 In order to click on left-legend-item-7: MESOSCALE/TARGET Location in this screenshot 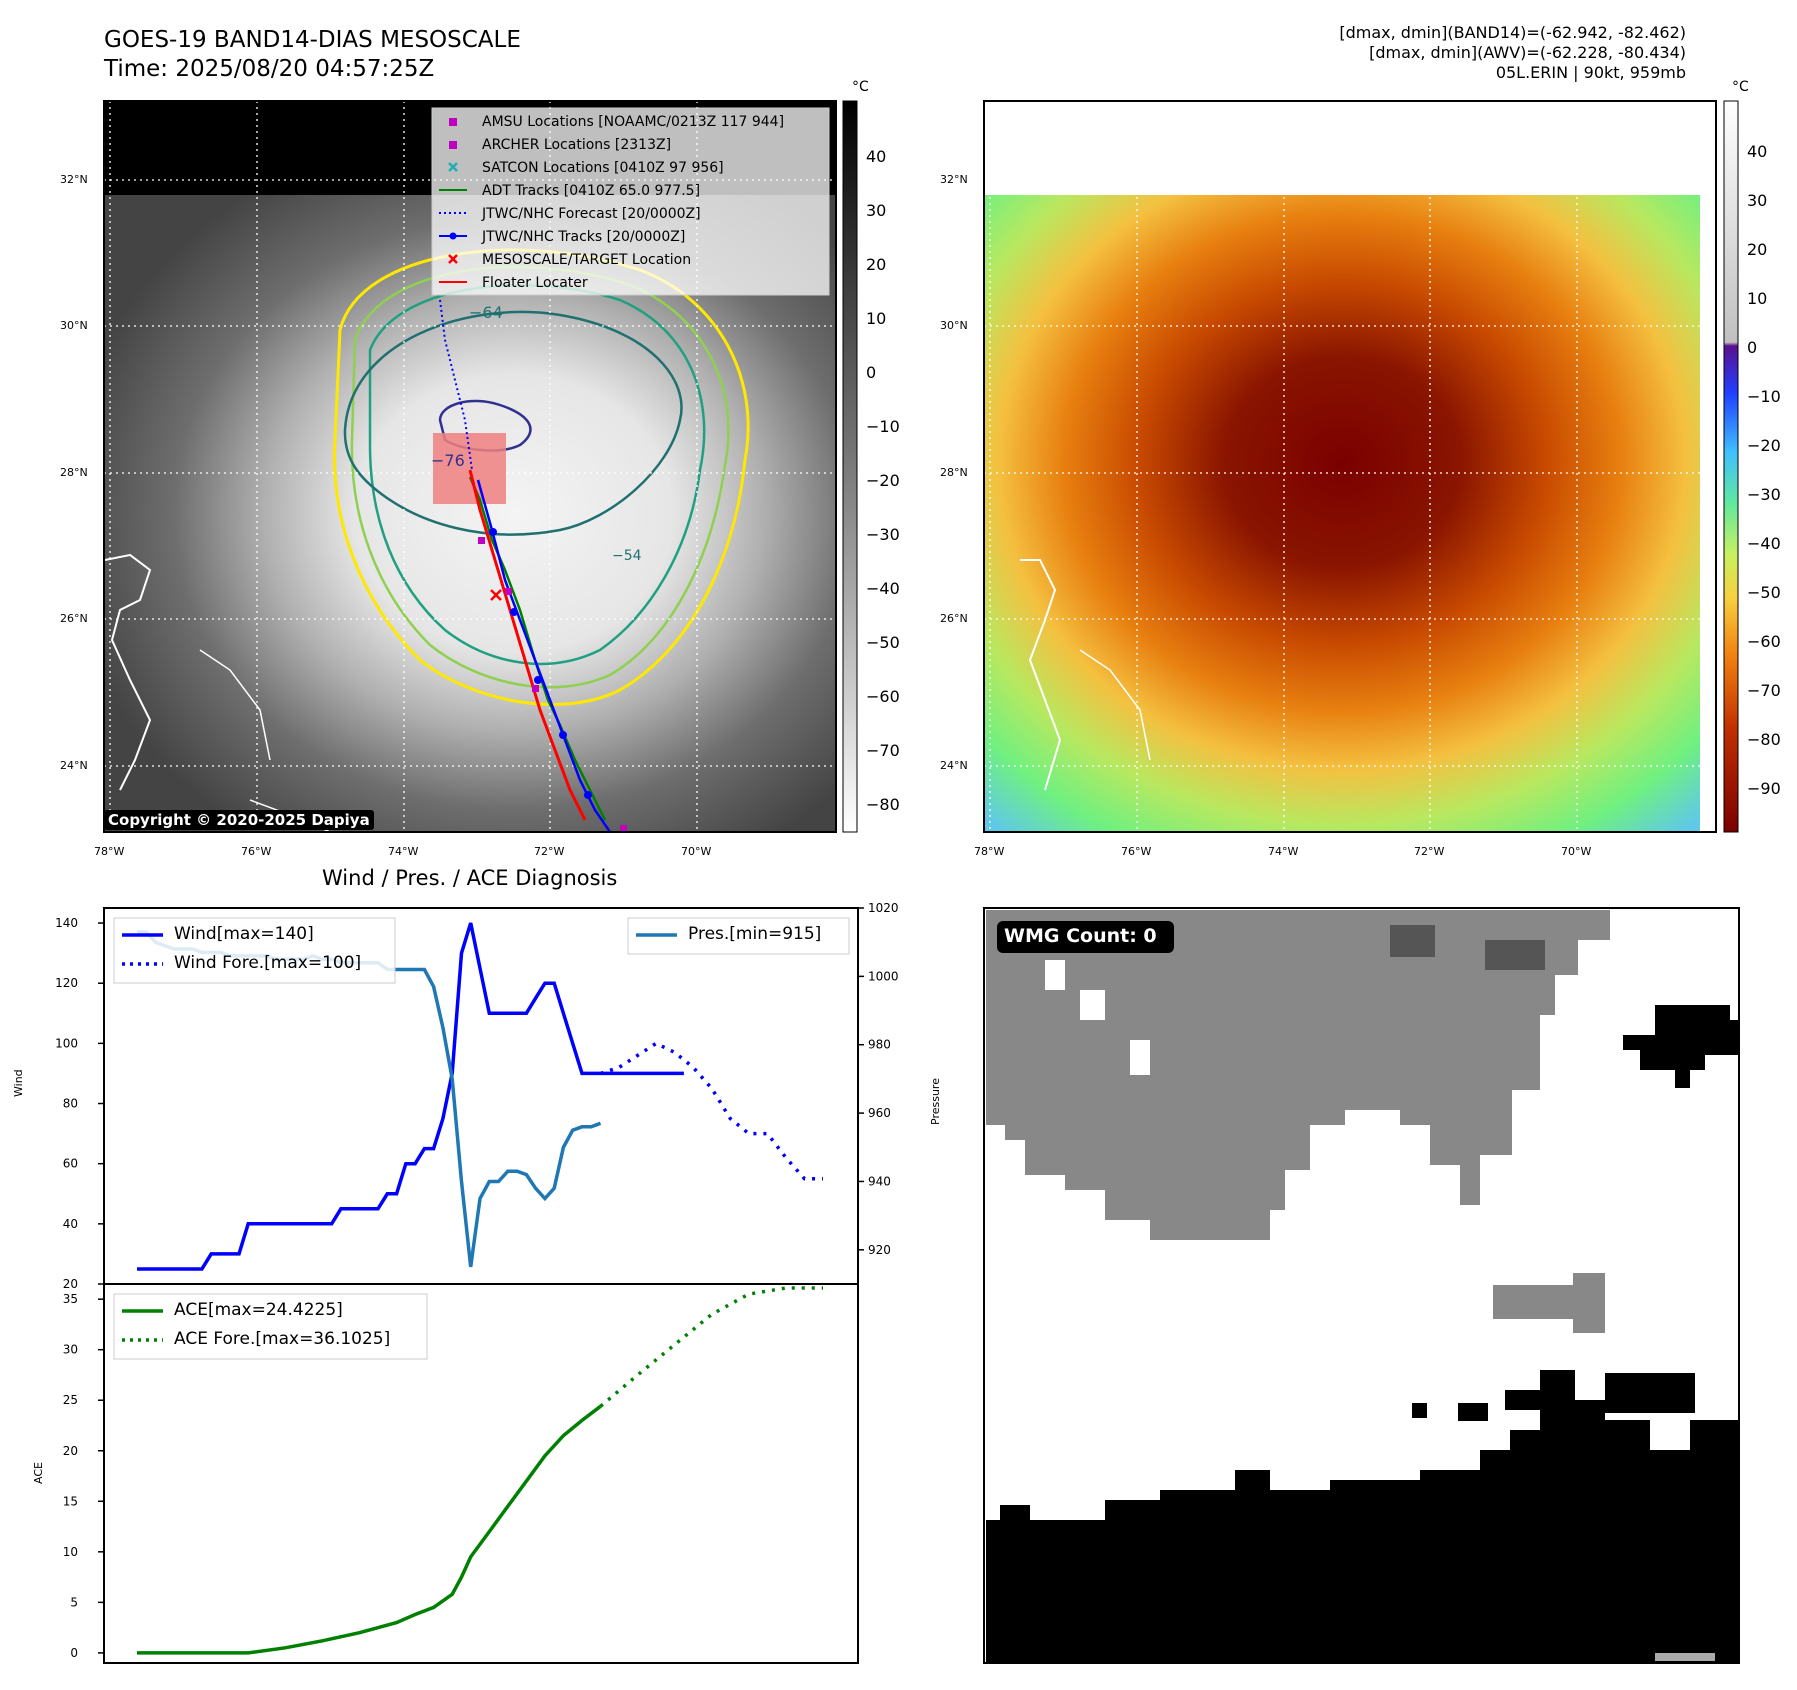, I will do `click(587, 260)`.